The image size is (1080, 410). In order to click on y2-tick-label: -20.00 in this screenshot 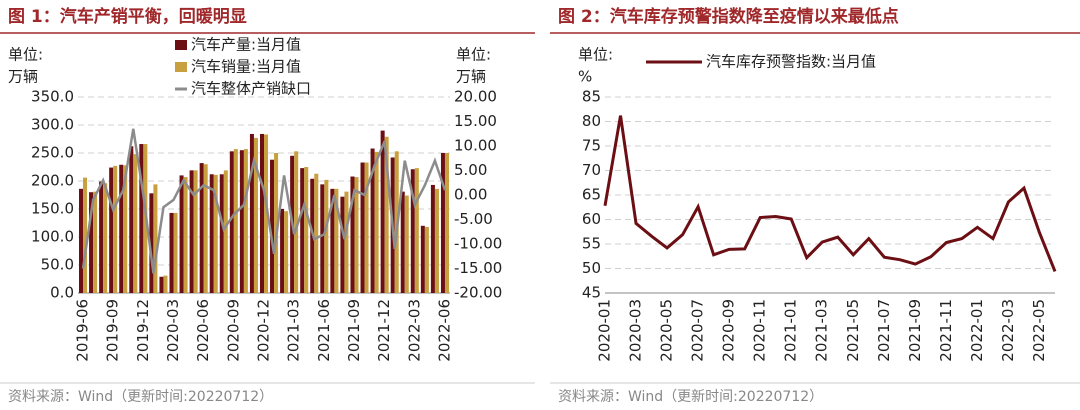, I will do `click(478, 293)`.